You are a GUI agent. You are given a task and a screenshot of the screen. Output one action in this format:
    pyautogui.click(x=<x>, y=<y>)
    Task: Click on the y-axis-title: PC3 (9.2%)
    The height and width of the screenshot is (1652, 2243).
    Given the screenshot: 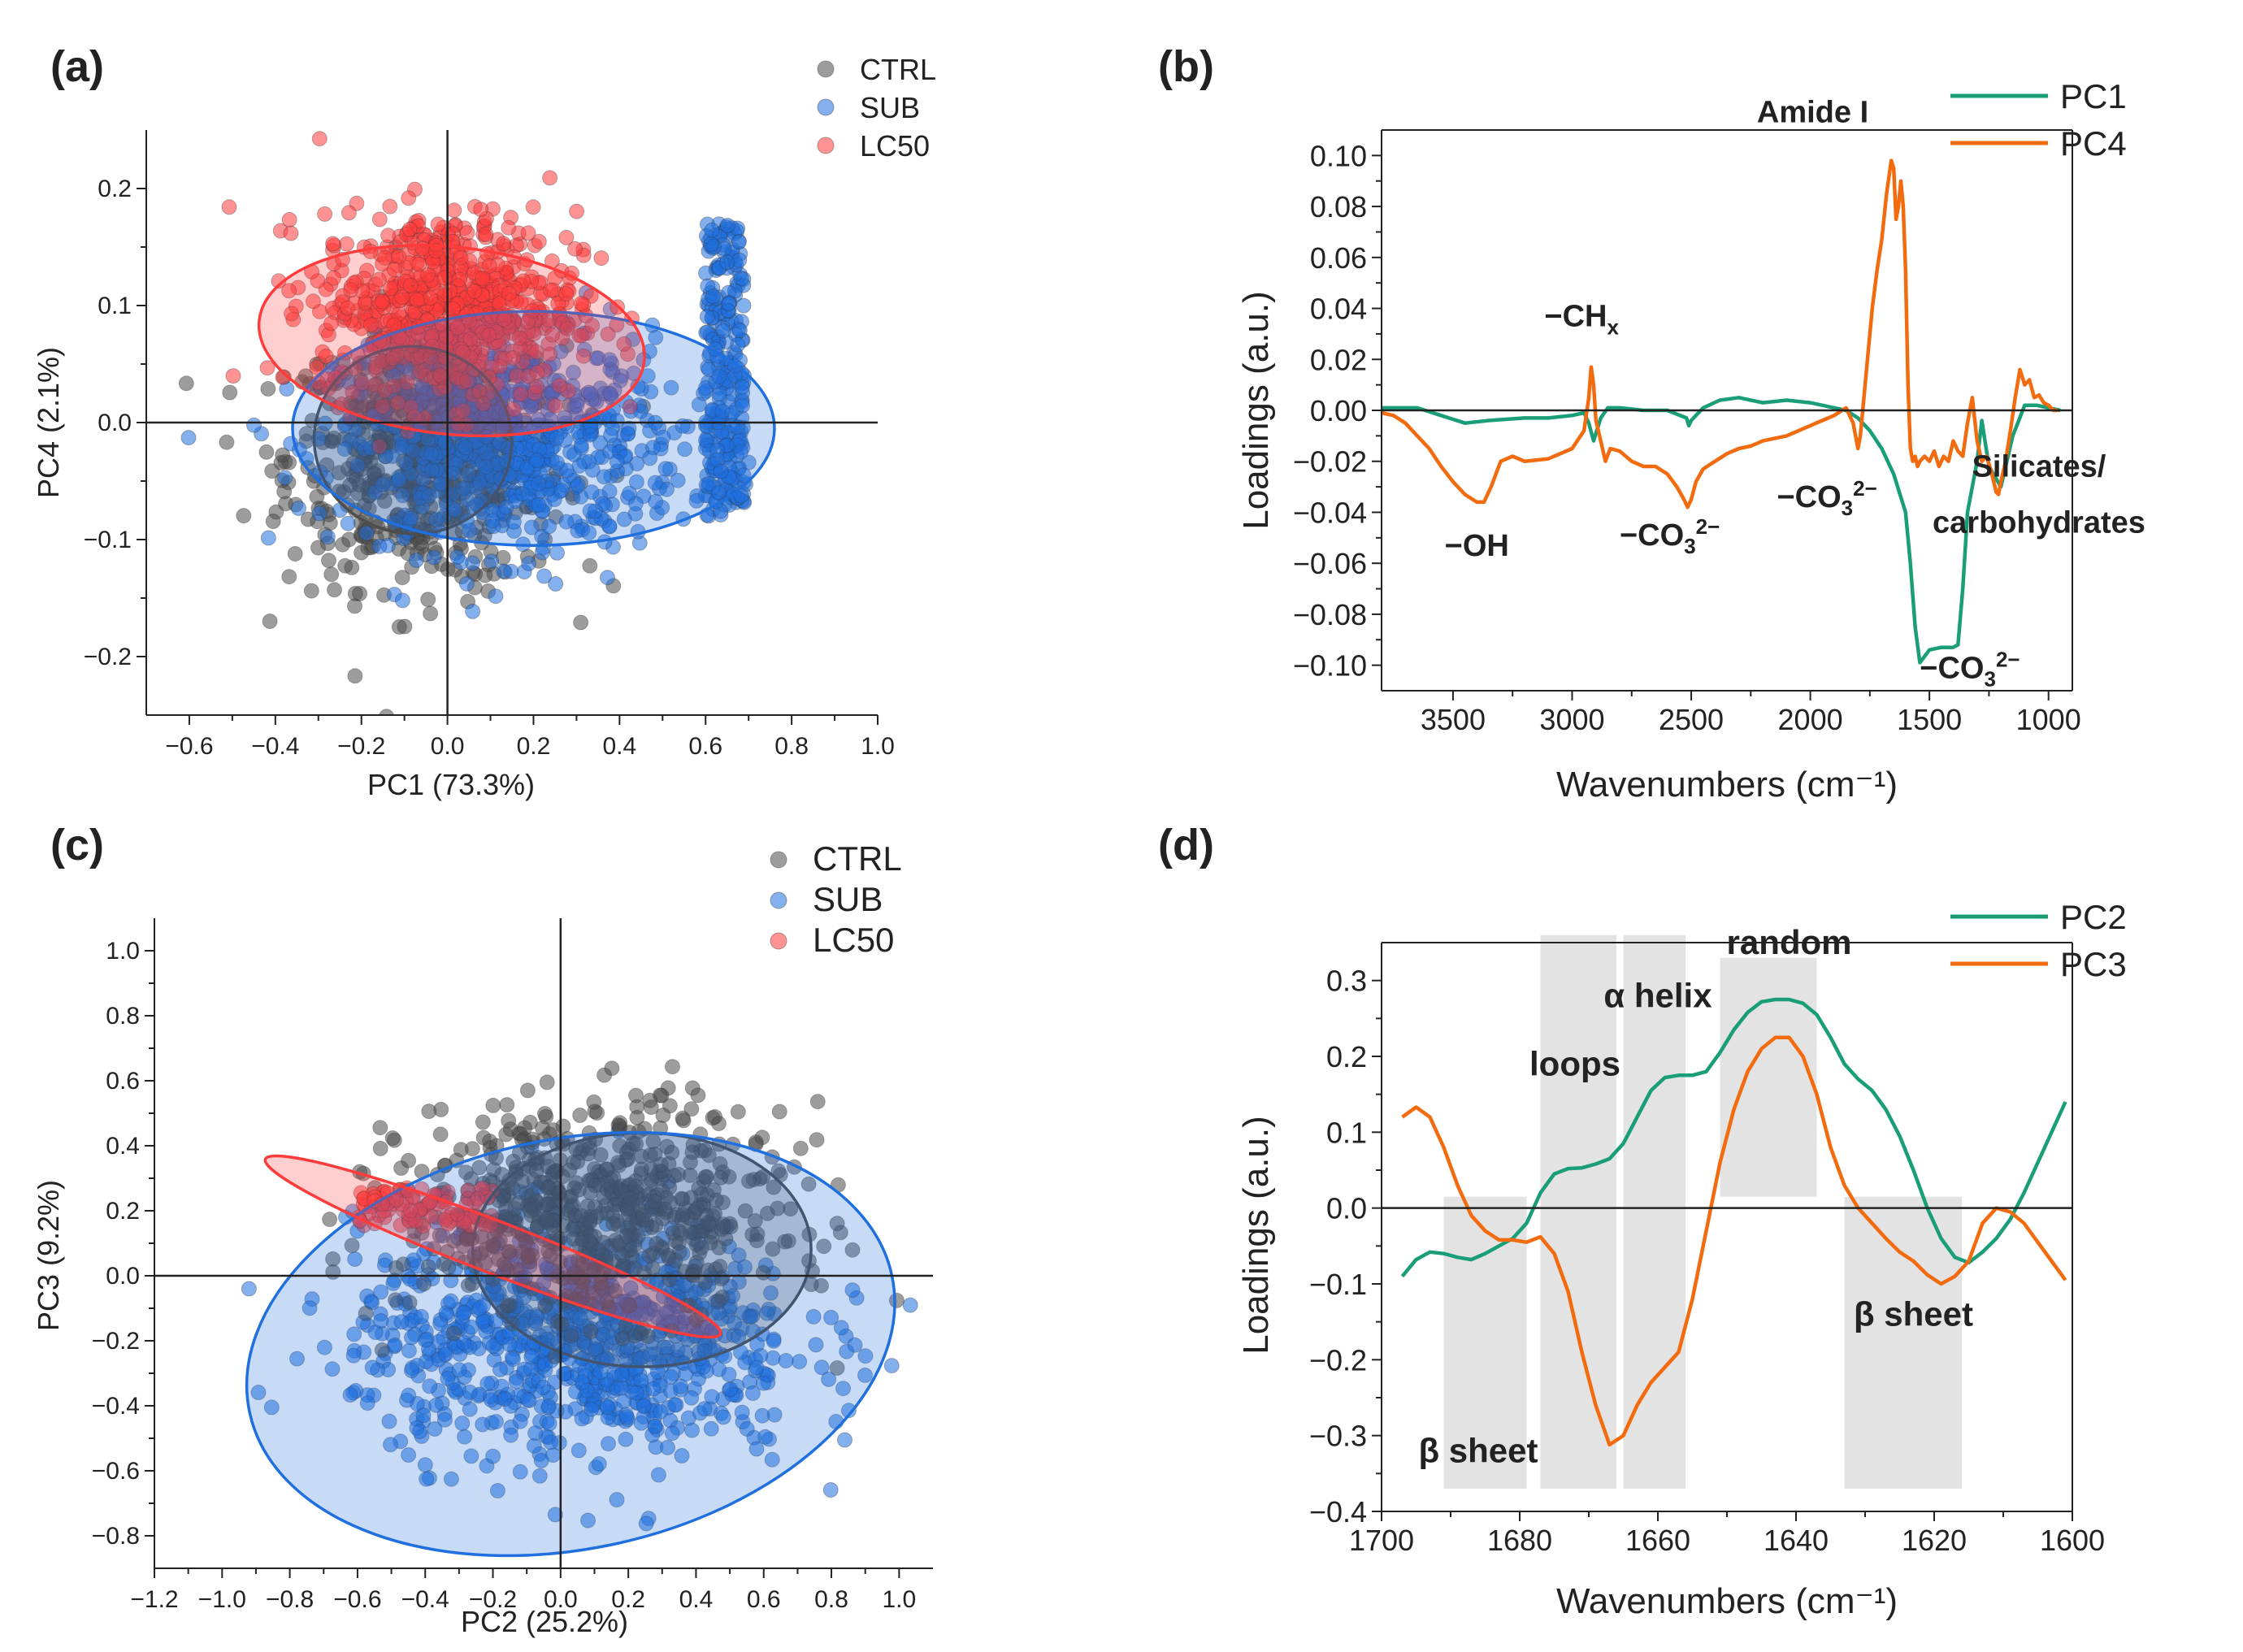 What is the action you would take?
    pyautogui.click(x=48, y=1256)
    